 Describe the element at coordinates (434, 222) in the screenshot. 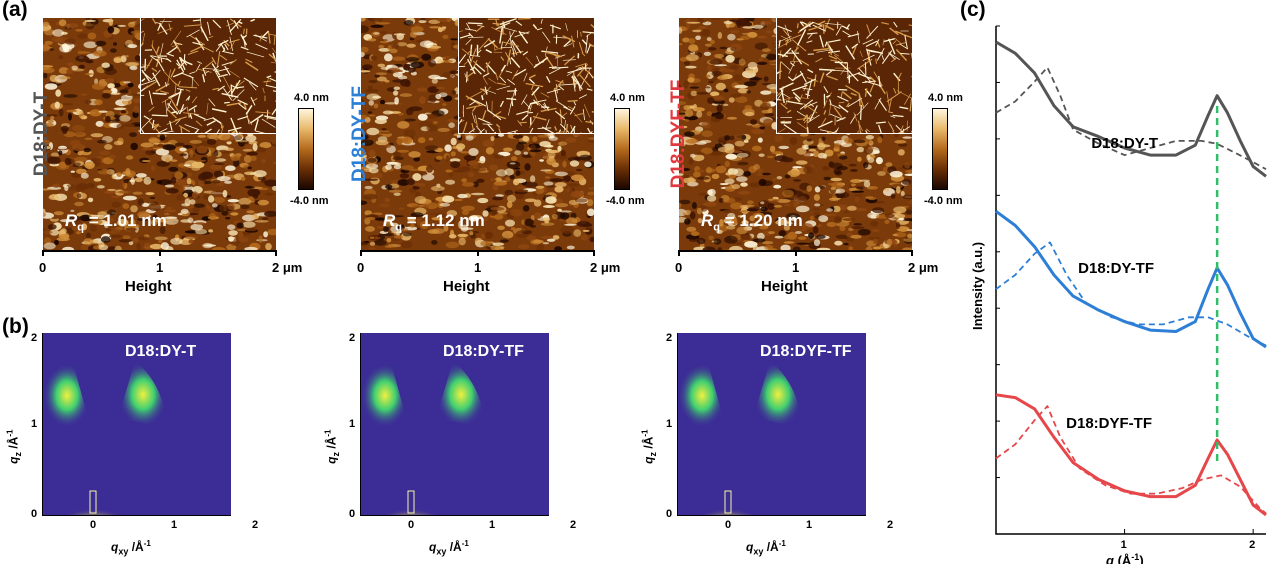

I see `roughness-label: Rq = 1.12 nm` at that location.